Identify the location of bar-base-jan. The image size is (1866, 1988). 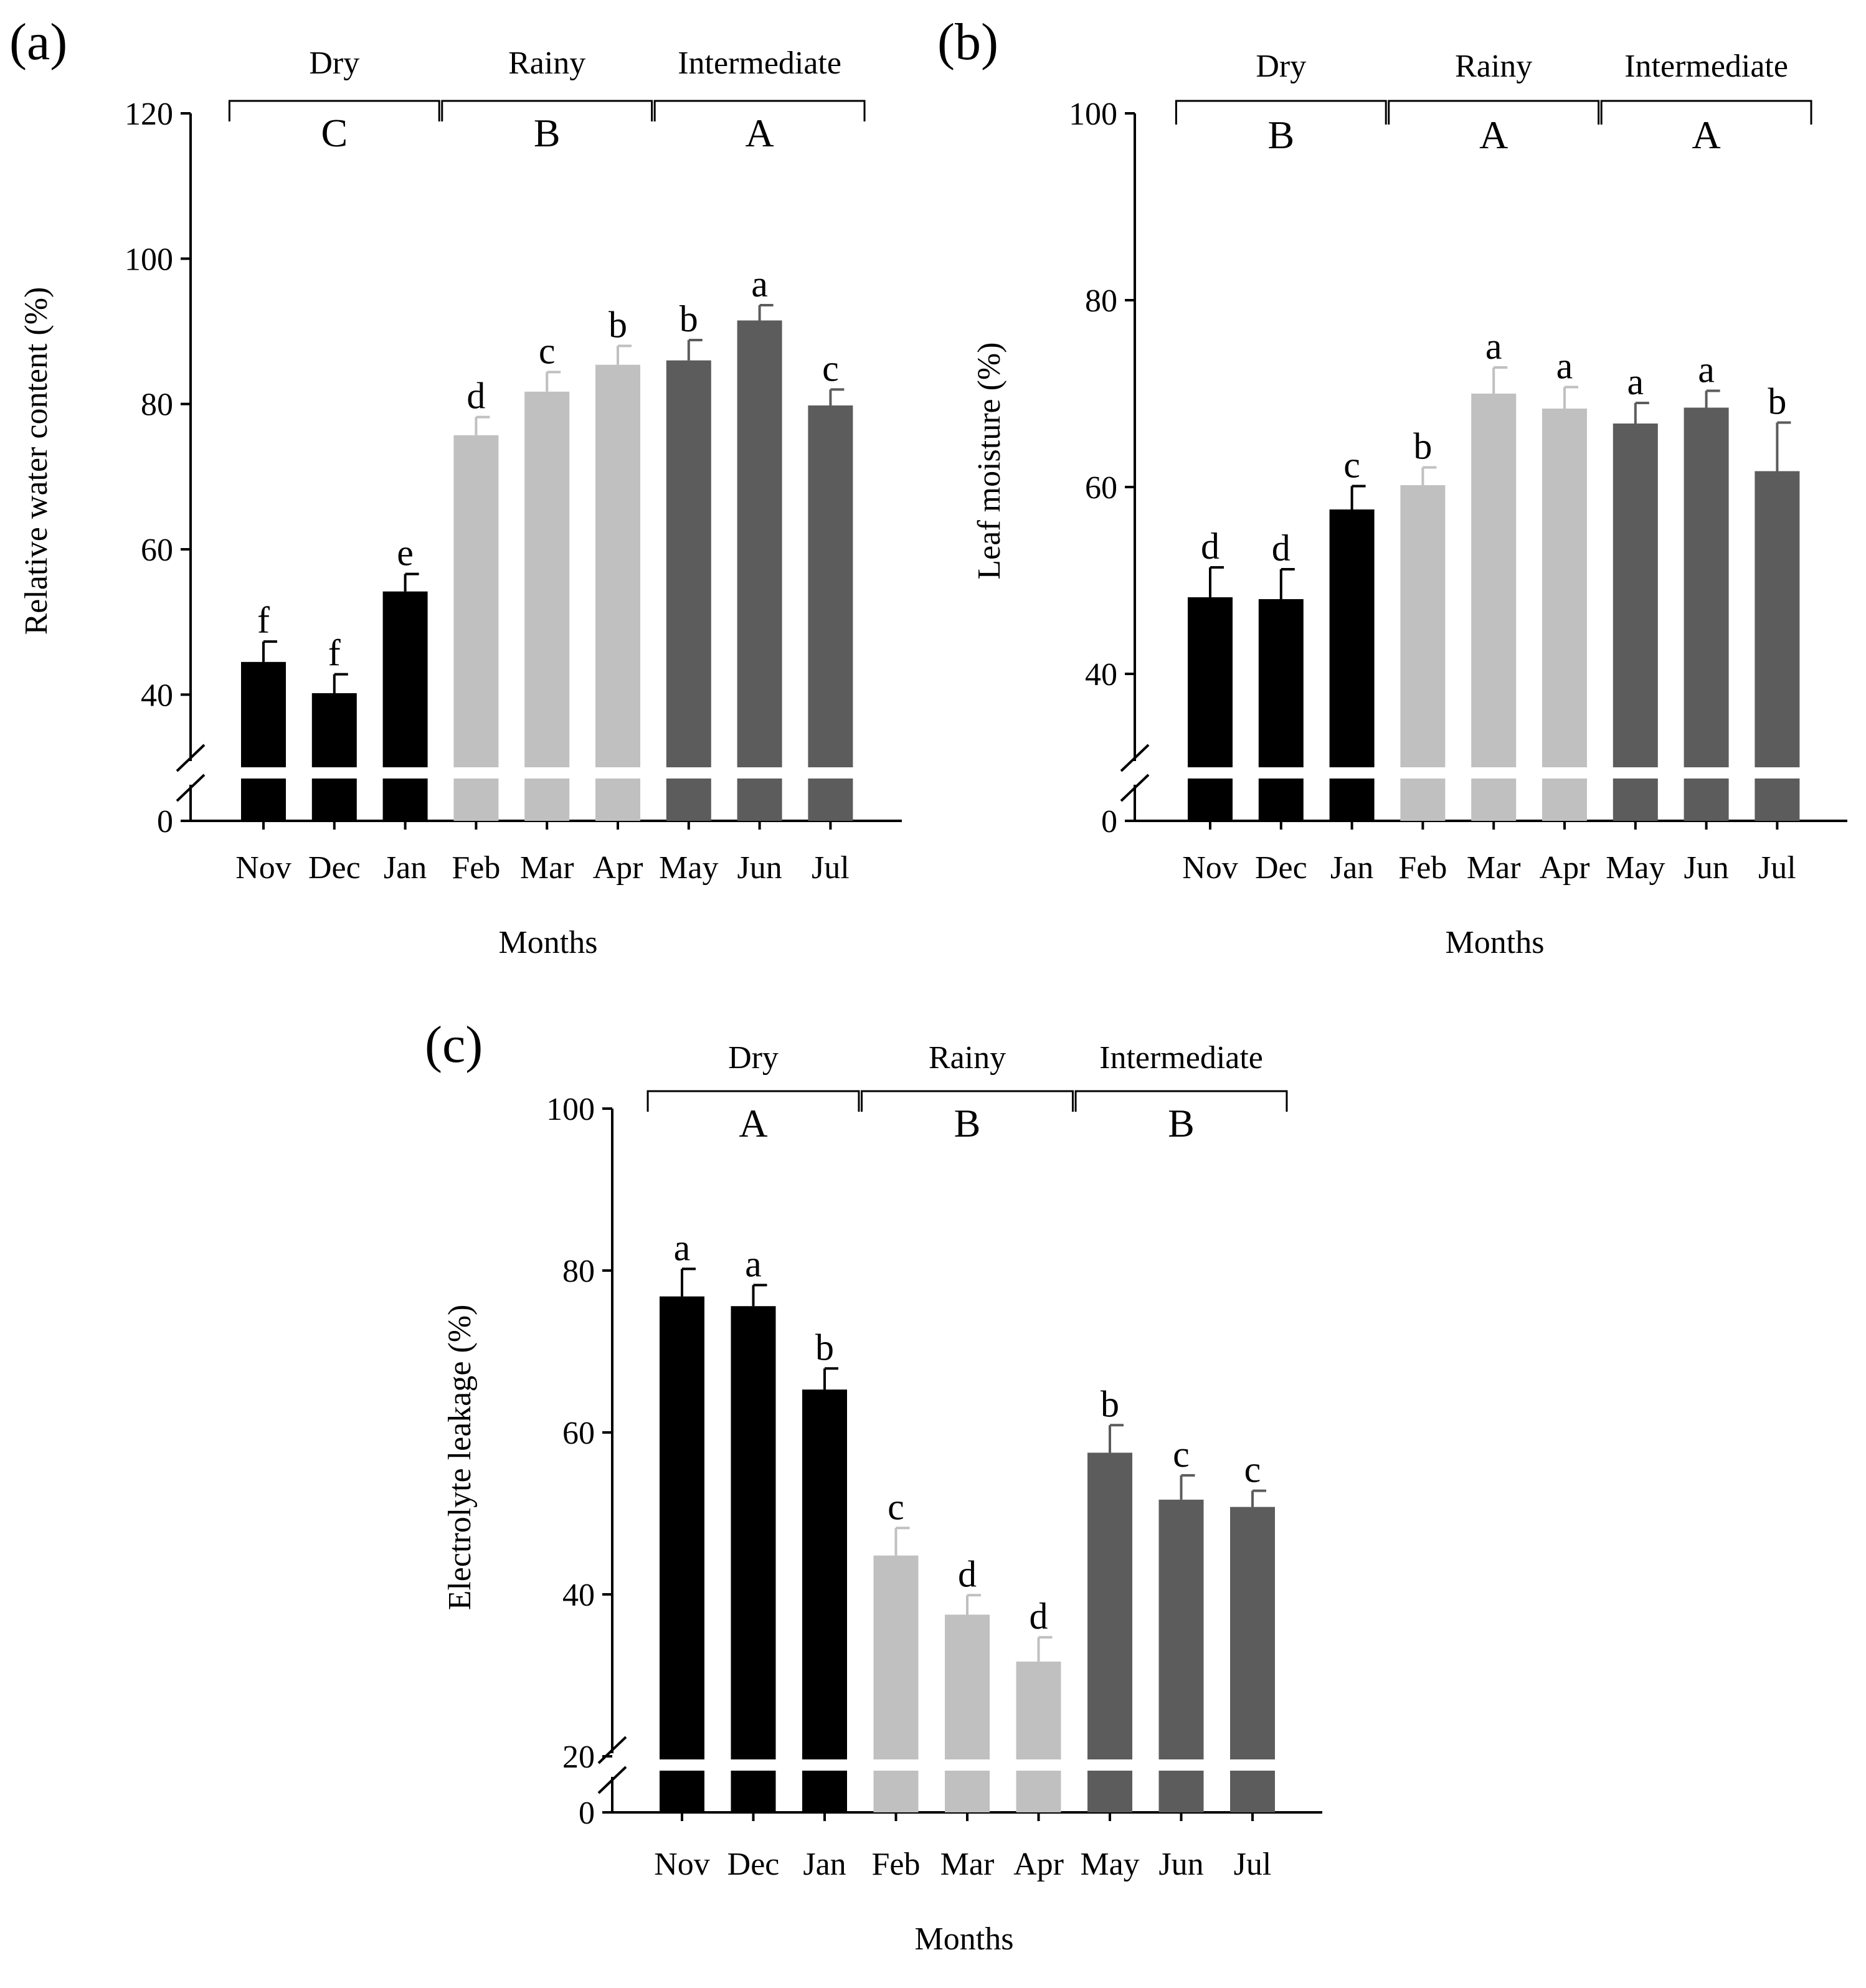
(824, 1792).